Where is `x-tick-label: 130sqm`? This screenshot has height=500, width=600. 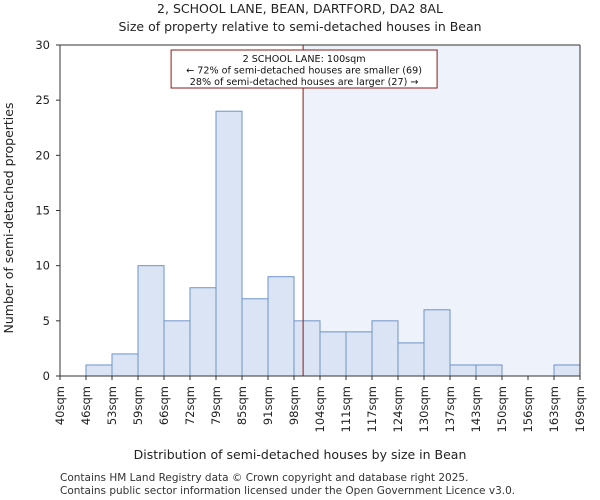 x-tick-label: 130sqm is located at coordinates (424, 409).